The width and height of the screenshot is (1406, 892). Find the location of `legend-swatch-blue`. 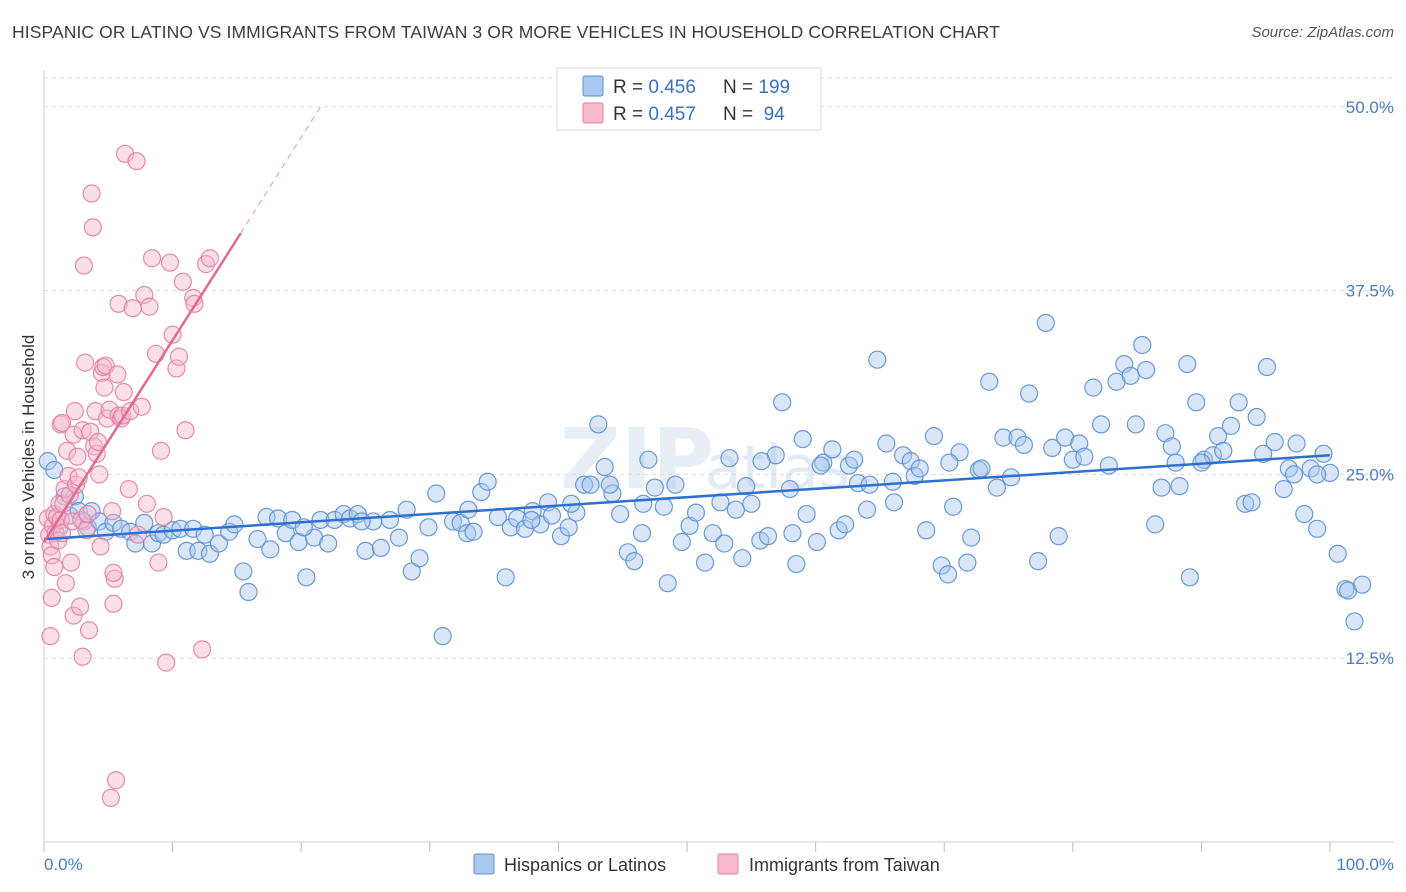

legend-swatch-blue is located at coordinates (593, 86).